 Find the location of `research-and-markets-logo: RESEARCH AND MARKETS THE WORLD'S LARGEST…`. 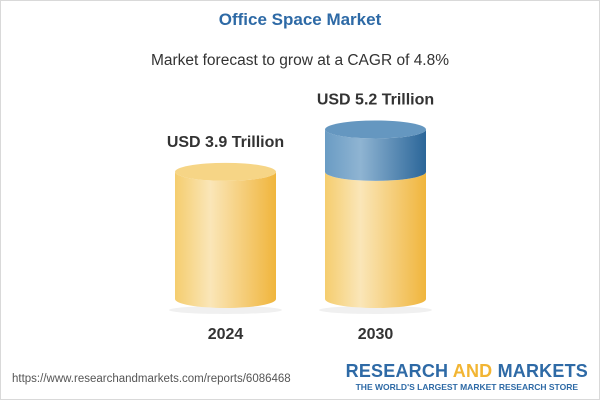

research-and-markets-logo: RESEARCH AND MARKETS THE WORLD'S LARGEST… is located at coordinates (466, 376).